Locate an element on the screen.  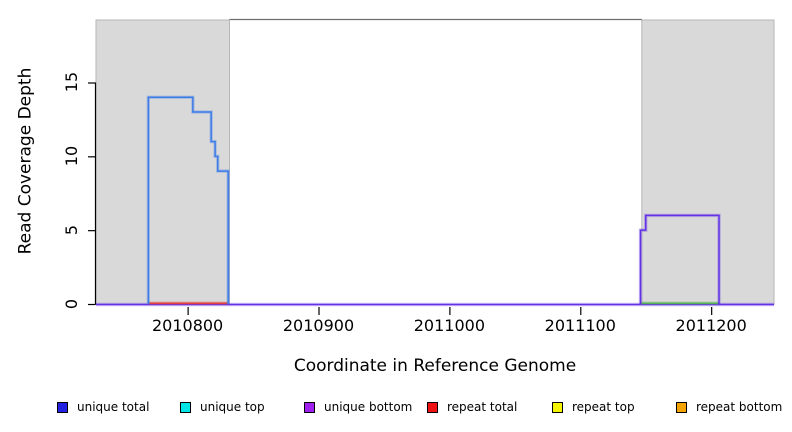
legend-item-unique-top: unique top is located at coordinates (222, 407).